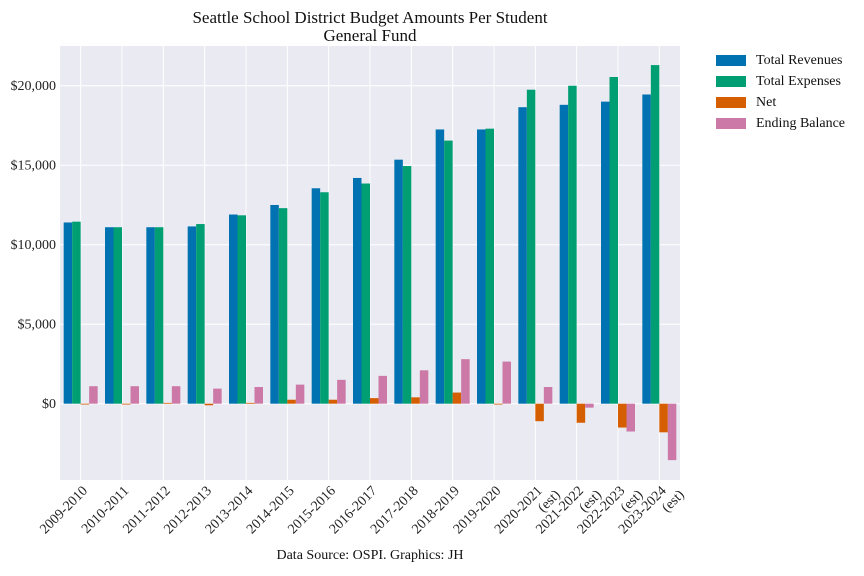 This screenshot has height=576, width=864. Describe the element at coordinates (799, 60) in the screenshot. I see `legend-label: Total Revenues` at that location.